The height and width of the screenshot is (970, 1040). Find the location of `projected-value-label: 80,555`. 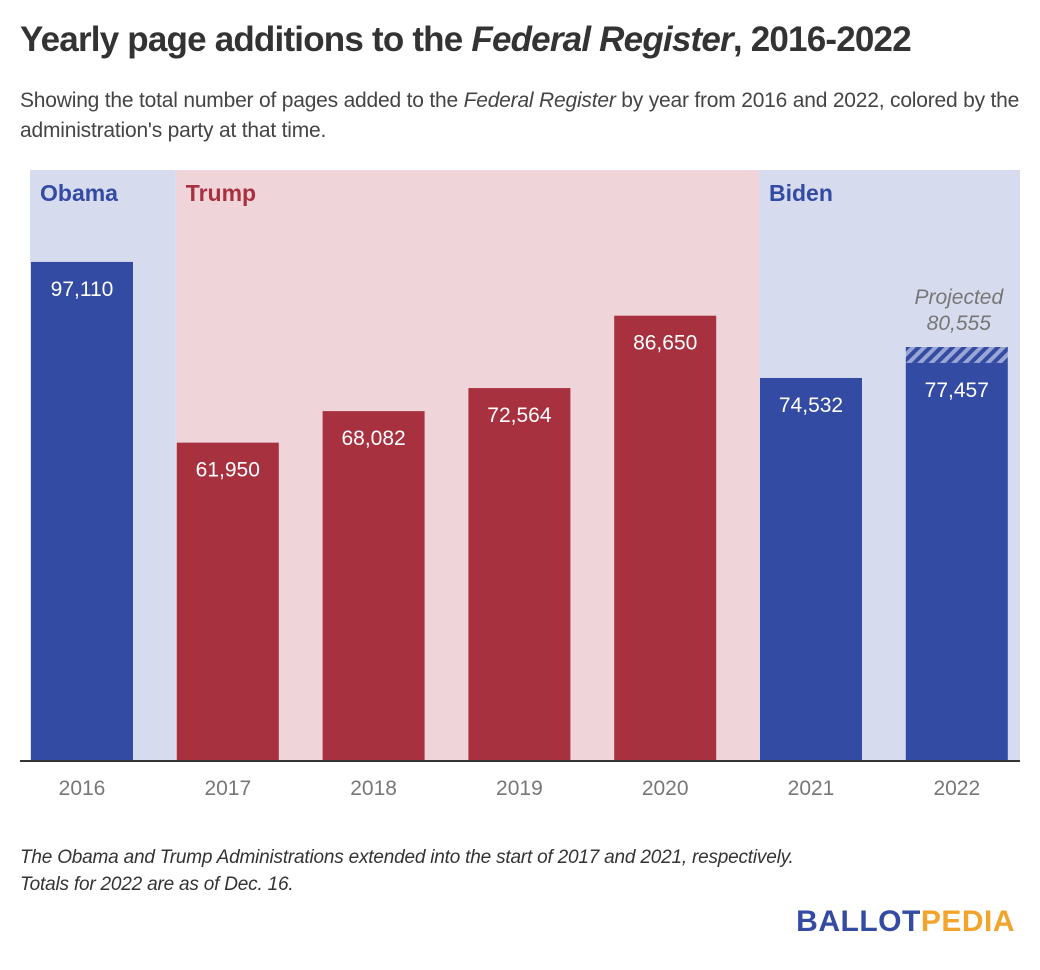

projected-value-label: 80,555 is located at coordinates (959, 323).